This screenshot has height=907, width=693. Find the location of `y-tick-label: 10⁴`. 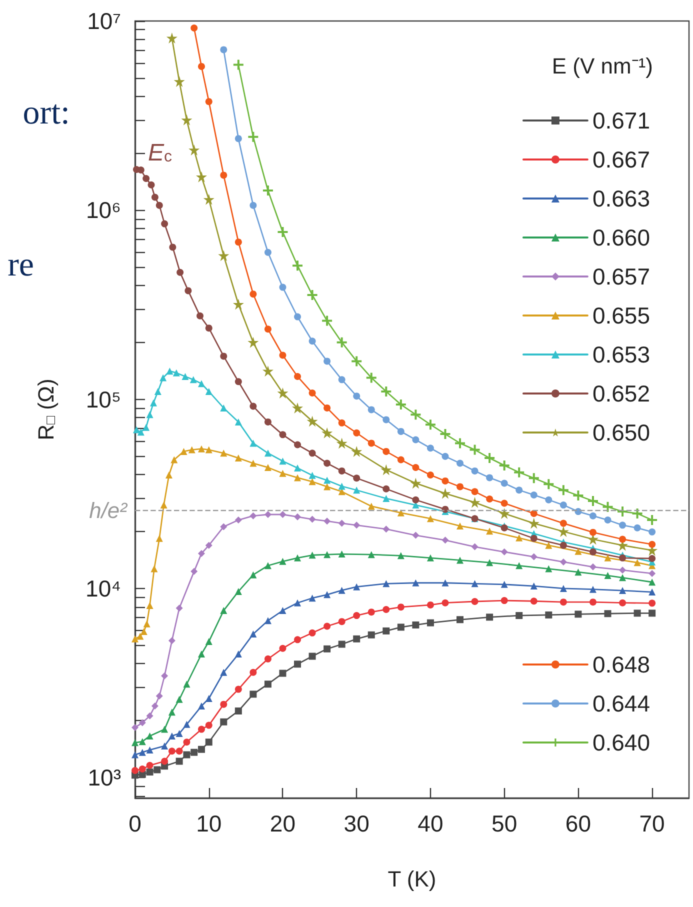

y-tick-label: 10⁴ is located at coordinates (103, 588).